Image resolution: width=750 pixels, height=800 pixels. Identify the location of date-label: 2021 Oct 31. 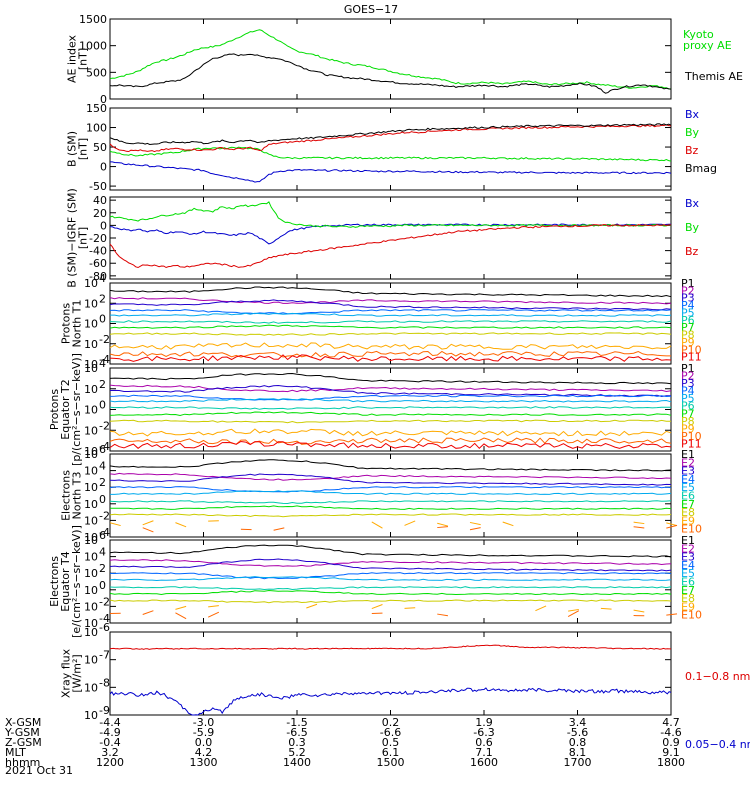
(39, 770).